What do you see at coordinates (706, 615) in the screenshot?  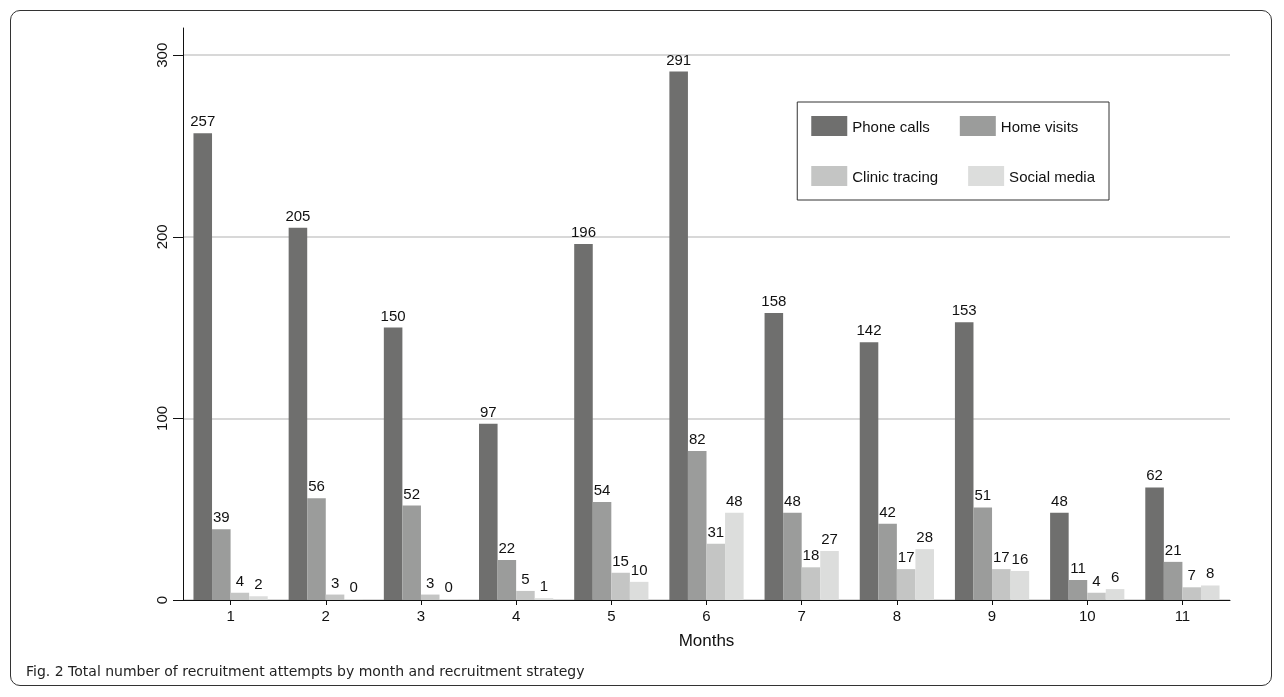 I see `x-tick-label: 6` at bounding box center [706, 615].